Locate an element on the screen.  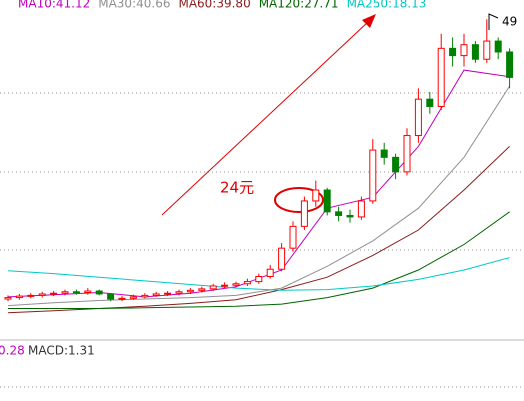
legend-entry: MA10:41.12 is located at coordinates (54, 5).